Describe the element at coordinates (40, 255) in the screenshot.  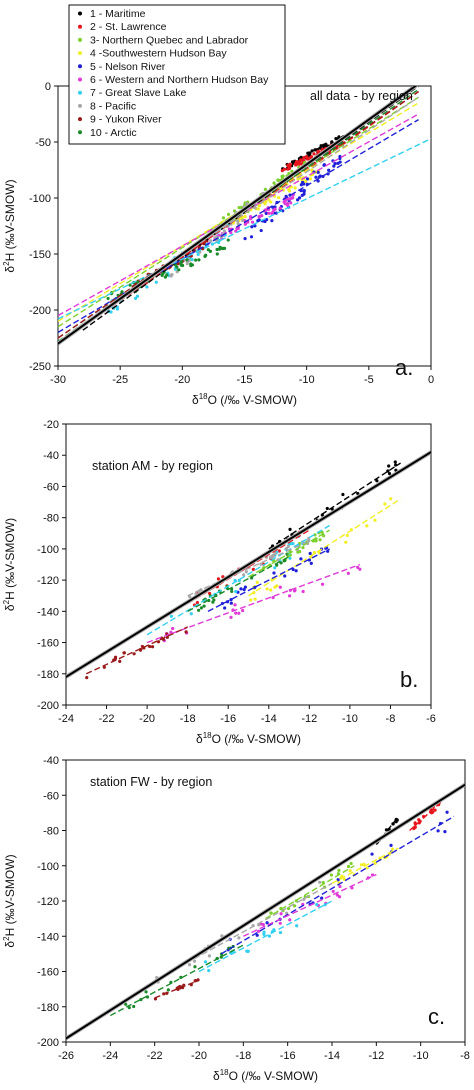
I see `y-tick-label: -150` at that location.